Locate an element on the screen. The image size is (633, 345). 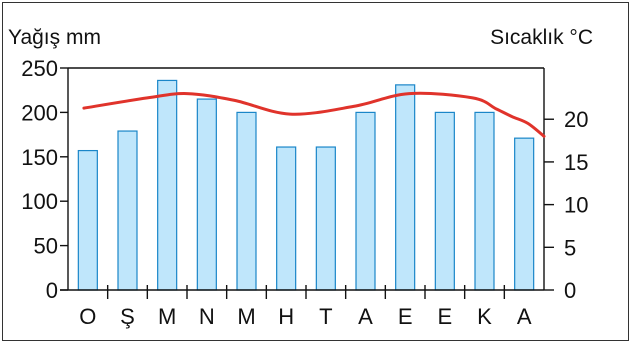
x-tick-label-8: E is located at coordinates (405, 316).